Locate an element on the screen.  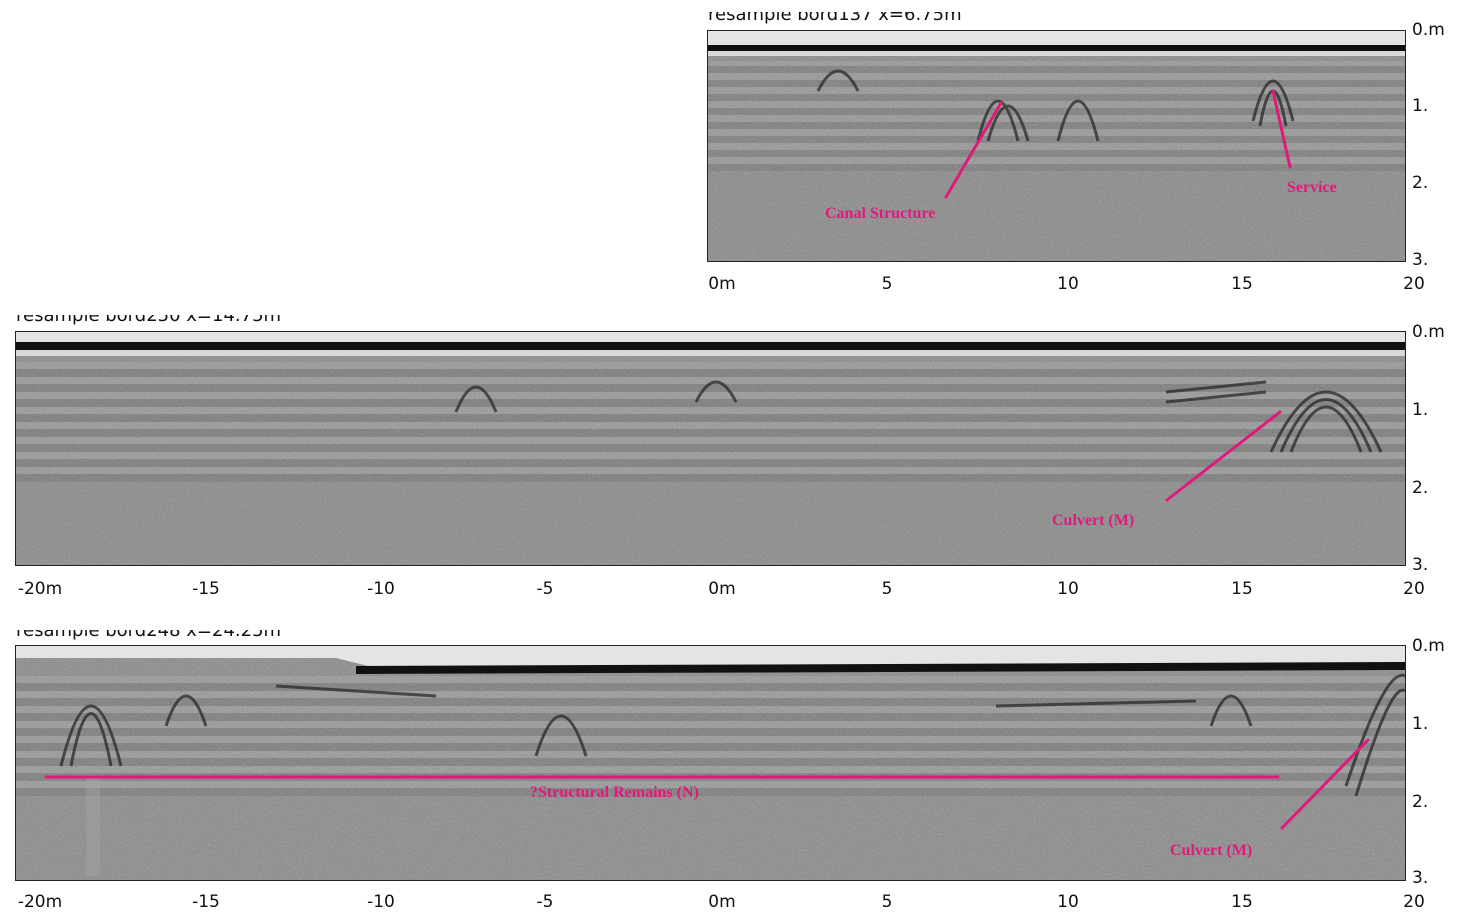
canal-structure-leader-line is located at coordinates (973, 150).